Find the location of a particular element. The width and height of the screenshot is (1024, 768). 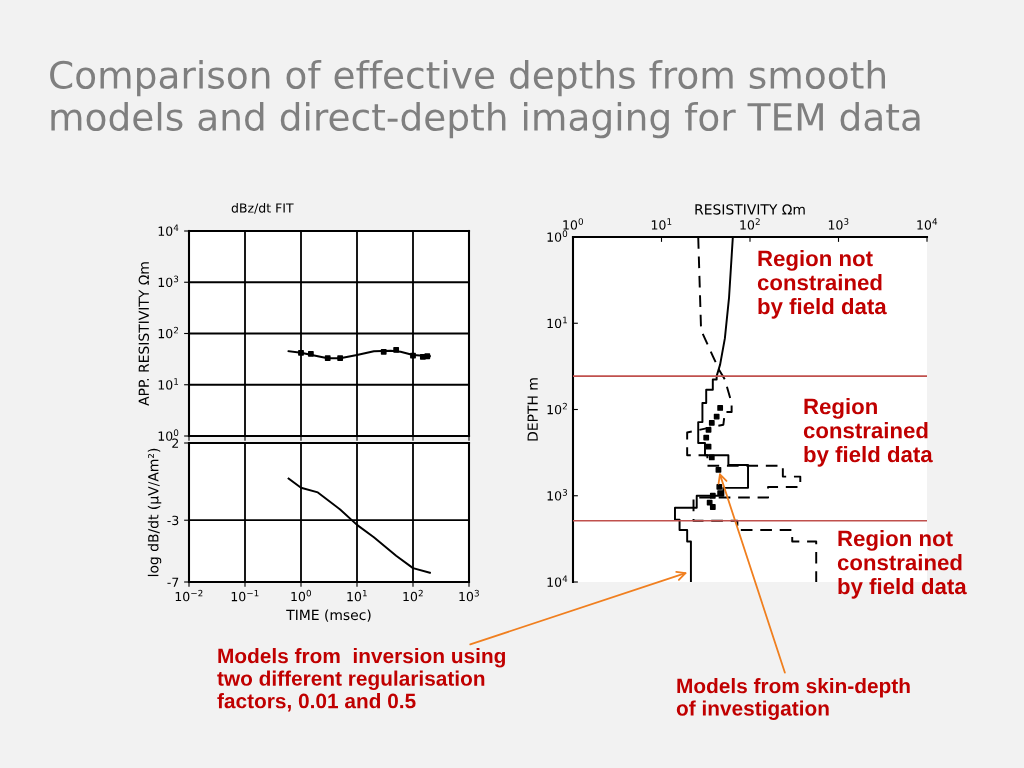

annotation: Models from skin-depth of investigation is located at coordinates (793, 699).